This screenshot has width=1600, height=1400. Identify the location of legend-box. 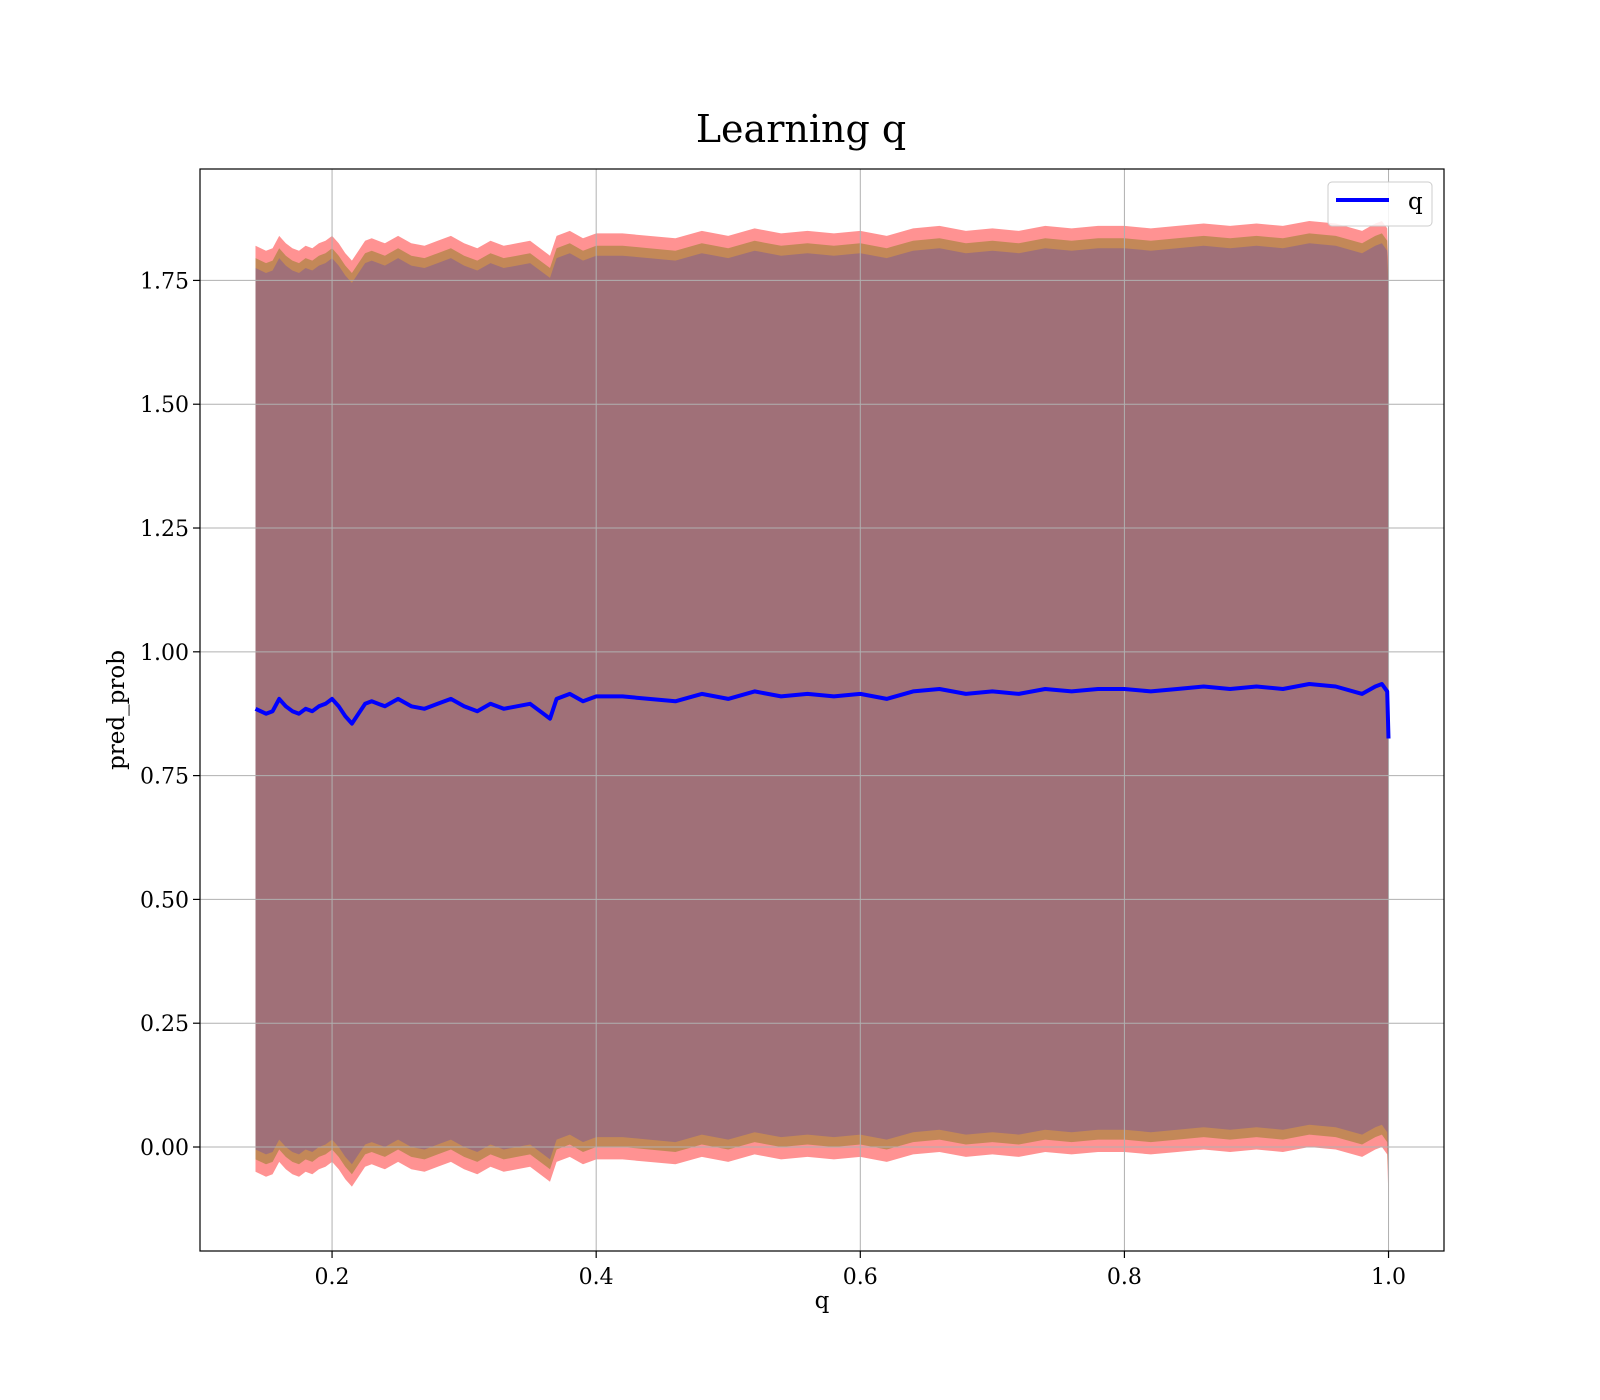
(1380, 204).